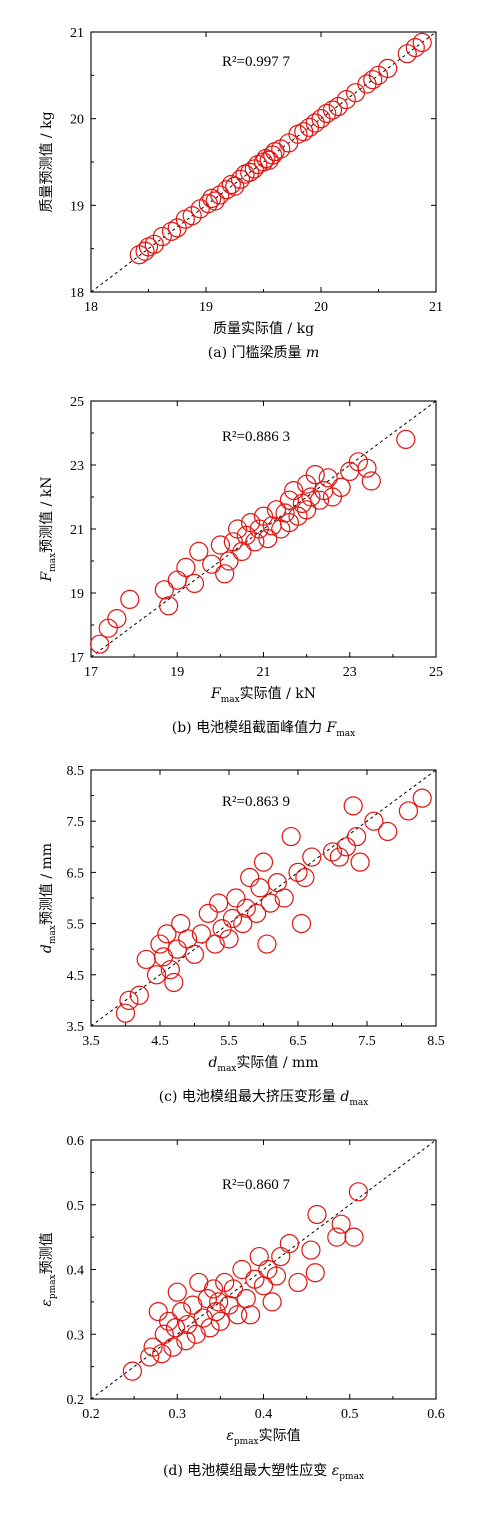 The width and height of the screenshot is (486, 1523). Describe the element at coordinates (47, 161) in the screenshot. I see `y-axis-label: 质量预测值 / kg` at that location.